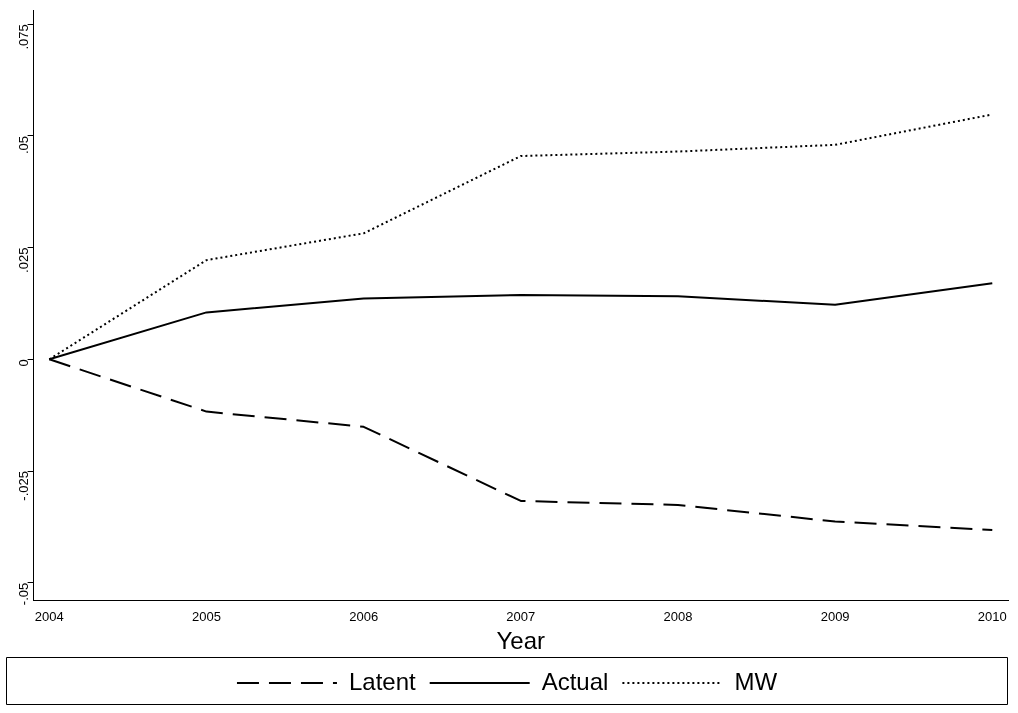  What do you see at coordinates (206, 616) in the screenshot?
I see `x-tick-label: 2005` at bounding box center [206, 616].